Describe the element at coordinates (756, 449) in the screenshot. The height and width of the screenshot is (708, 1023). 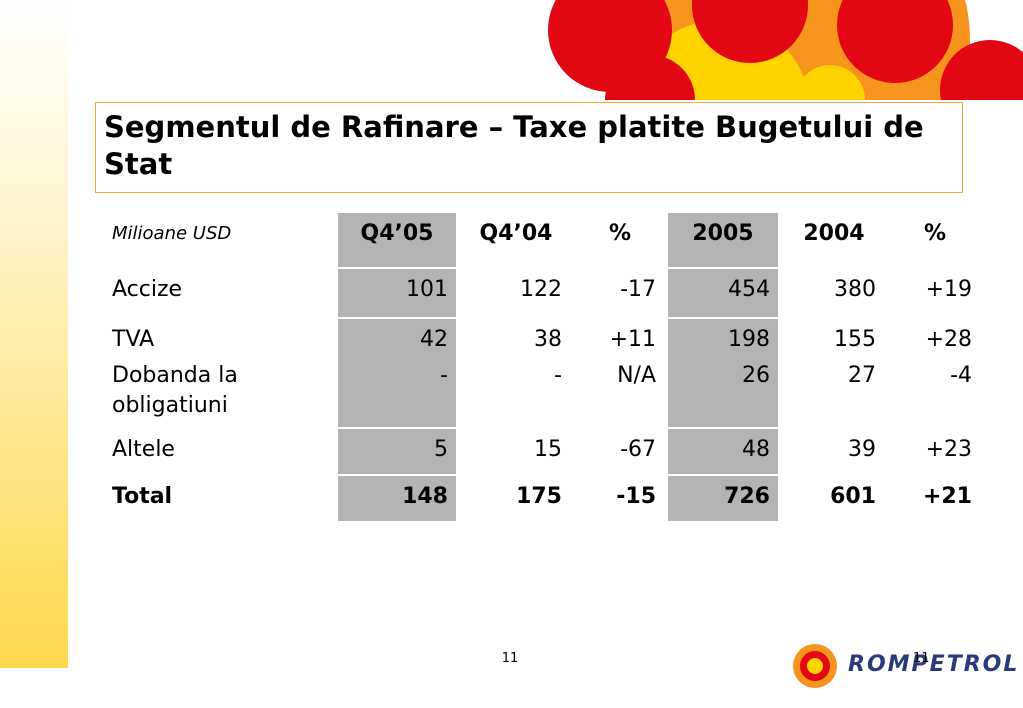
I see `table-cell: 48` at that location.